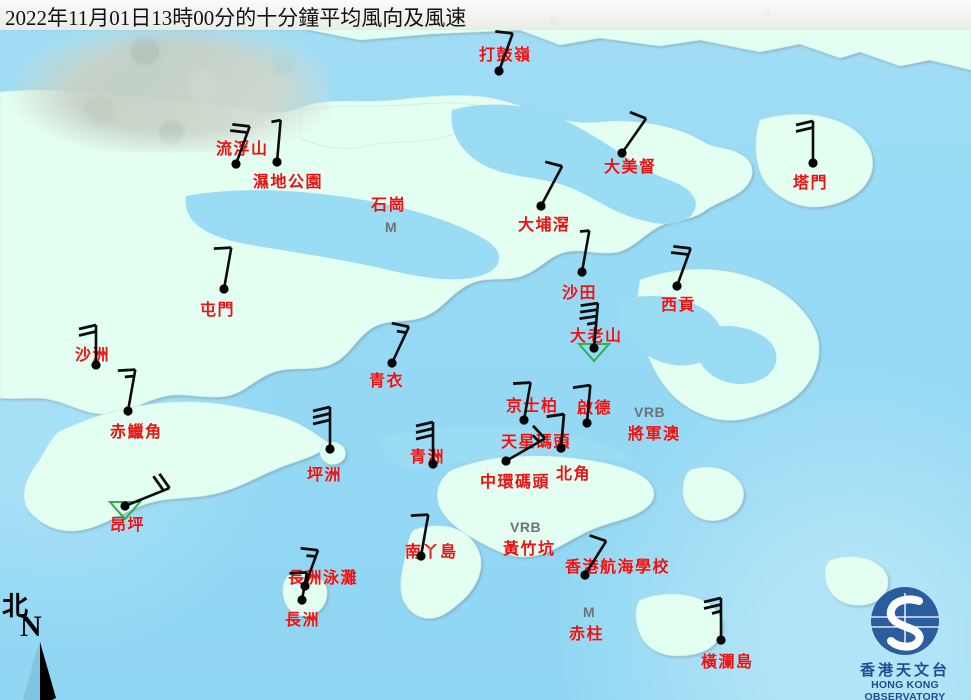 This screenshot has height=700, width=971. Describe the element at coordinates (529, 549) in the screenshot. I see `station-label: 黃竹坑` at that location.